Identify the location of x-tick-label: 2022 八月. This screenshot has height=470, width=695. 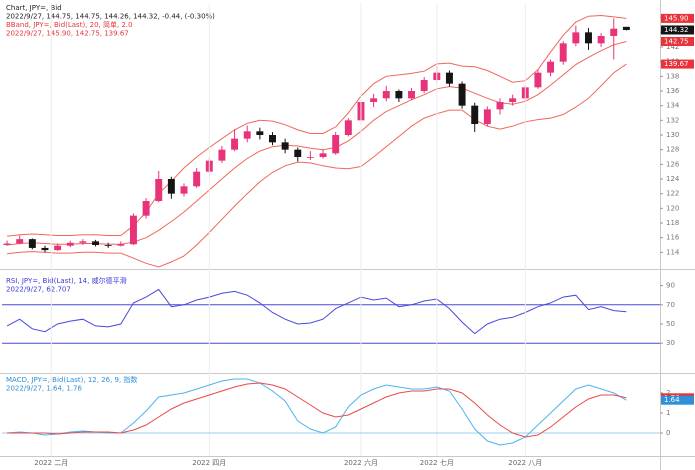
(525, 463).